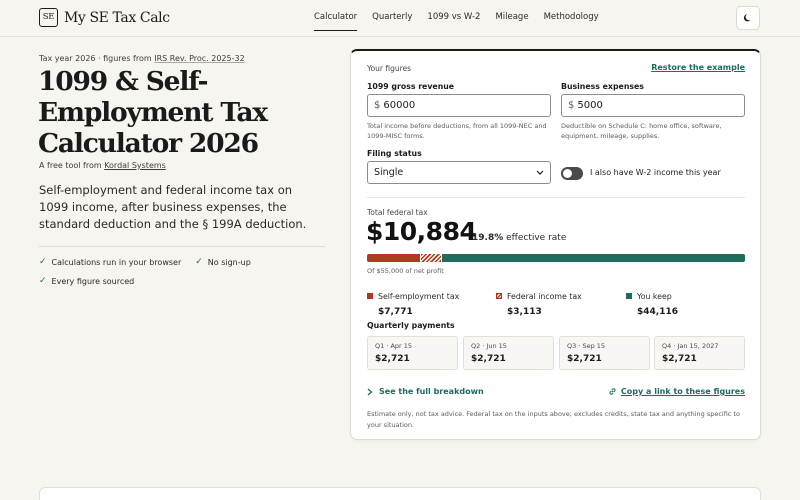 This screenshot has width=800, height=500. Describe the element at coordinates (117, 17) in the screenshot. I see `app-name: My SE Tax Calc` at that location.